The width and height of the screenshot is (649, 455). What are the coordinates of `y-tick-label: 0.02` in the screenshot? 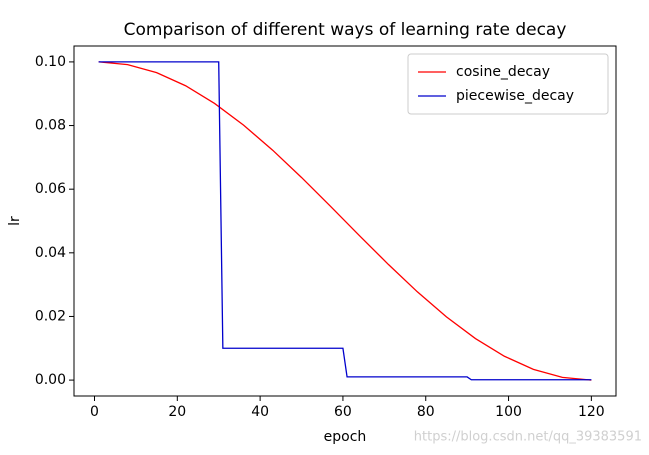 It's located at (50, 316).